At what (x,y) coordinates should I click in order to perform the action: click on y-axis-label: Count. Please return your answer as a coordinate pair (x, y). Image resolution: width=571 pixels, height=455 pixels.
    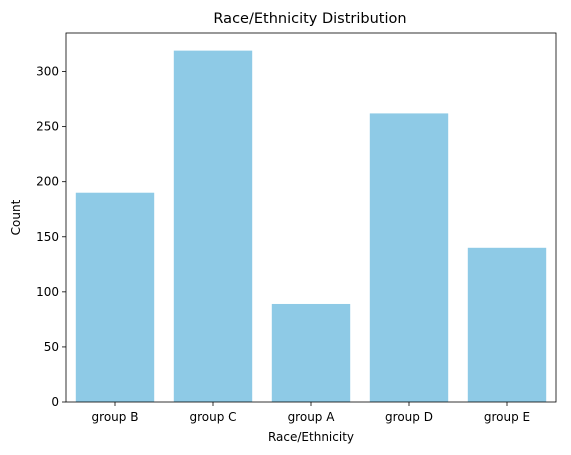
    Looking at the image, I should click on (16, 217).